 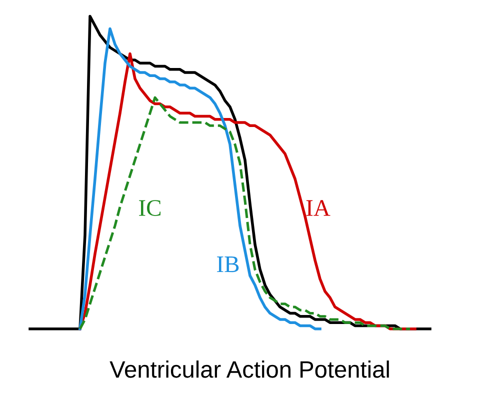 I want to click on series-label: IB, so click(x=228, y=264).